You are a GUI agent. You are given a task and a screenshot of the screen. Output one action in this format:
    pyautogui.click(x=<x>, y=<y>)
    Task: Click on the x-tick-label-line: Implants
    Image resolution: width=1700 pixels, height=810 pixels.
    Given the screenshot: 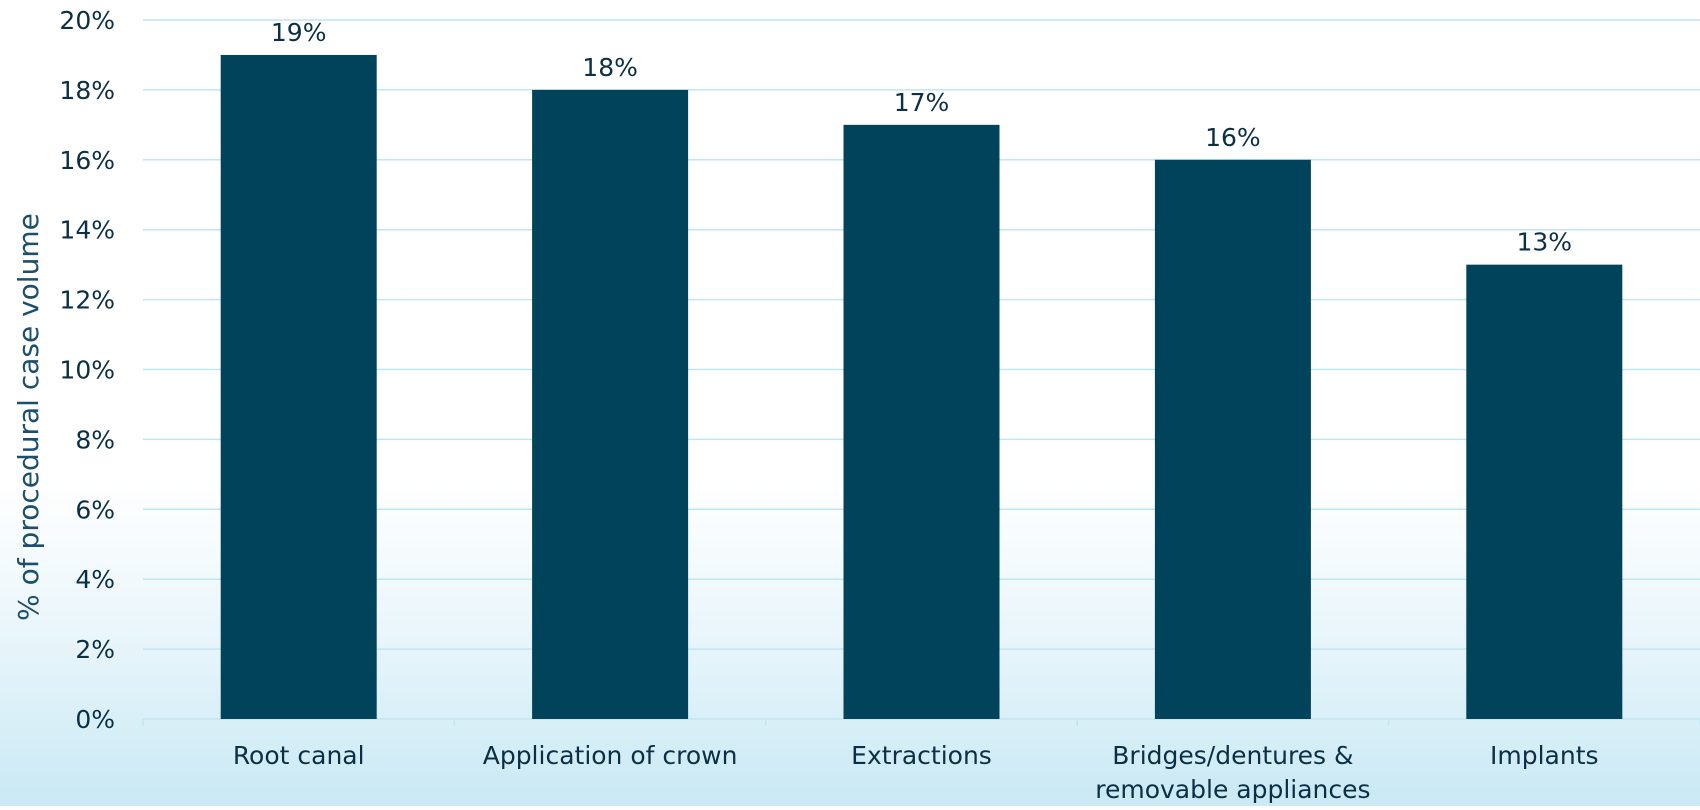 What is the action you would take?
    pyautogui.click(x=1544, y=755)
    